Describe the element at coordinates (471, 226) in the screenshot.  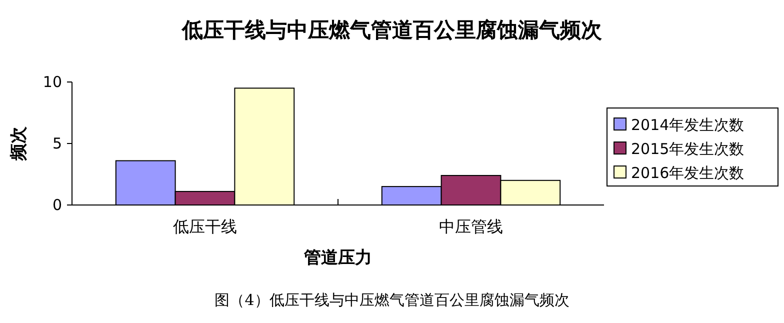
I see `x-tick-label: 中压管线` at that location.